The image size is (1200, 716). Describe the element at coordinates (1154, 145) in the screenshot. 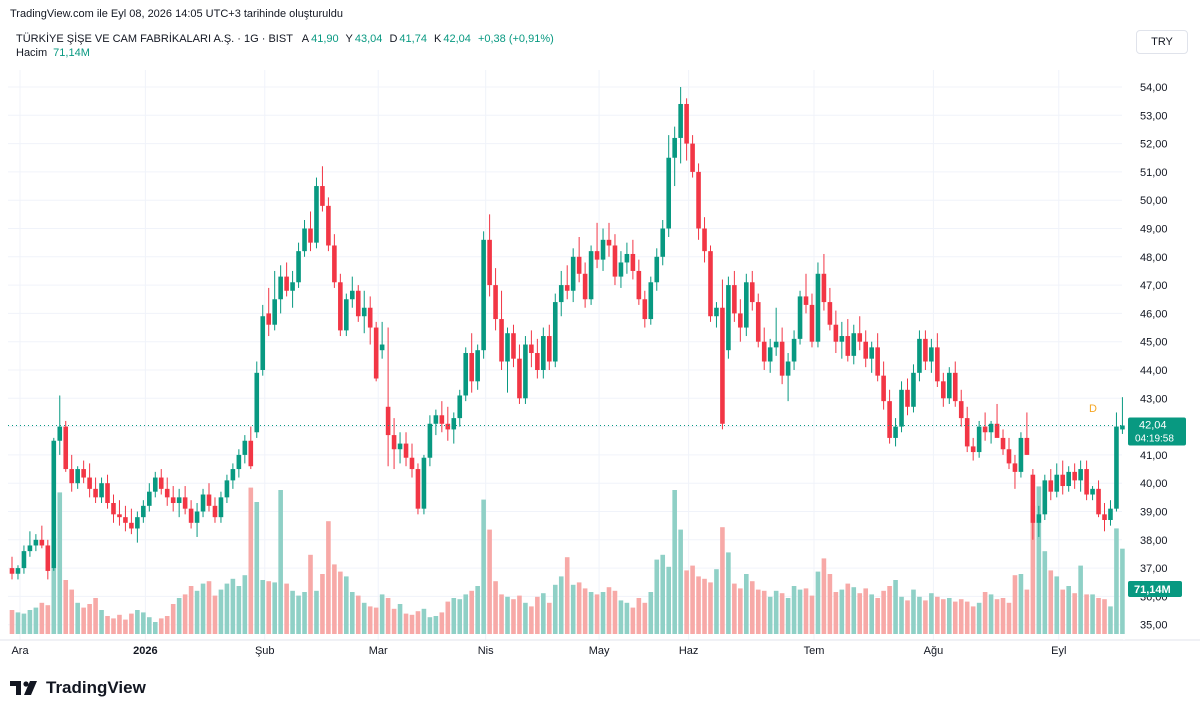

I see `y-tick-label: 52,00` at that location.